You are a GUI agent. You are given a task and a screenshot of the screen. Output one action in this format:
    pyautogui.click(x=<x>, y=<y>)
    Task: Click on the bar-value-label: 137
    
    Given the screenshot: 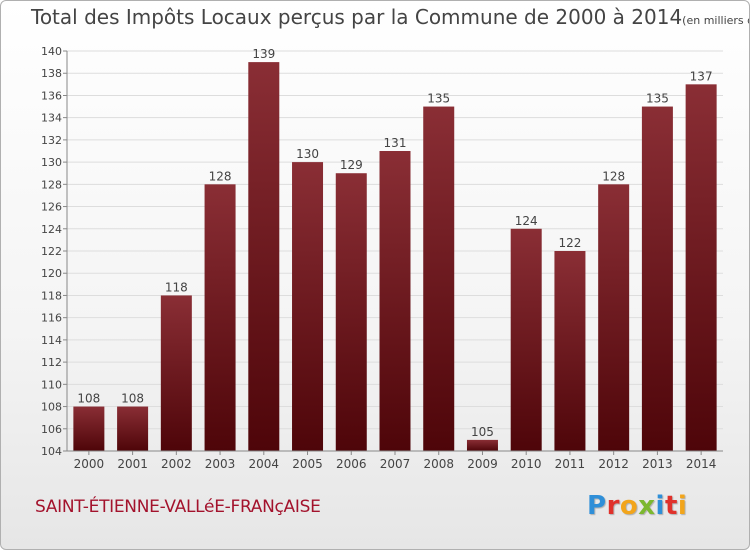 What is the action you would take?
    pyautogui.click(x=701, y=76)
    